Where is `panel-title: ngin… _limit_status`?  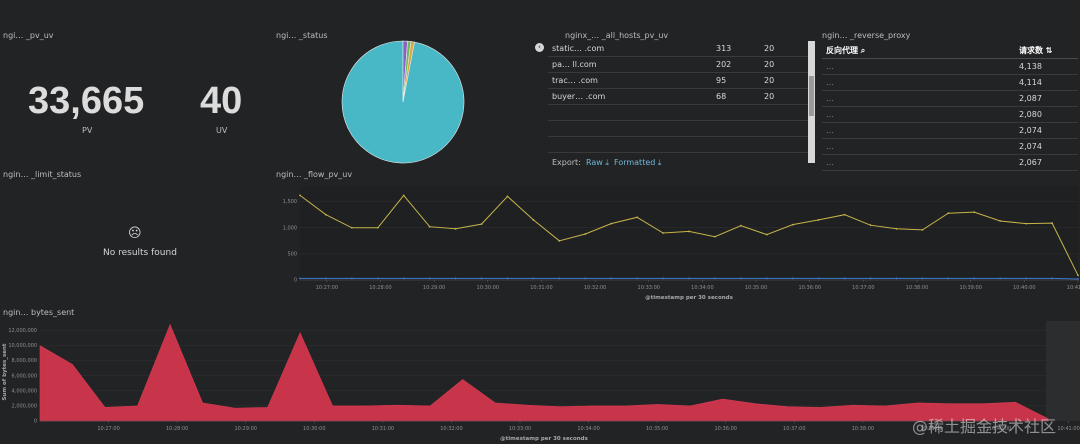 panel-title: ngin… _limit_status is located at coordinates (42, 174).